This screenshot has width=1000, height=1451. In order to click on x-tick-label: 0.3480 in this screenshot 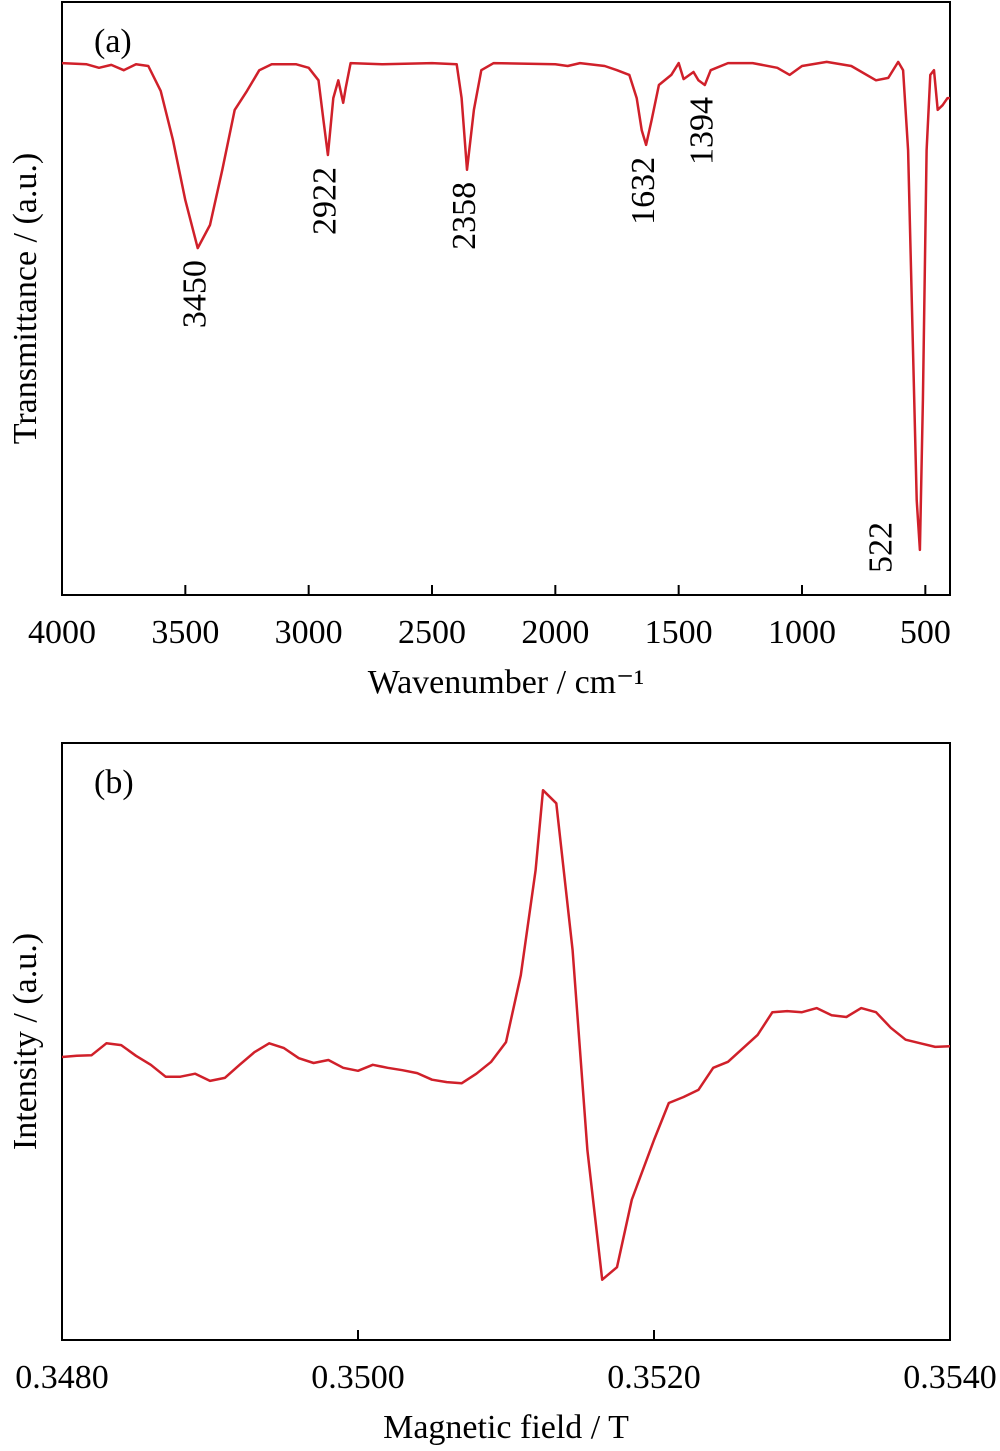, I will do `click(62, 1377)`.